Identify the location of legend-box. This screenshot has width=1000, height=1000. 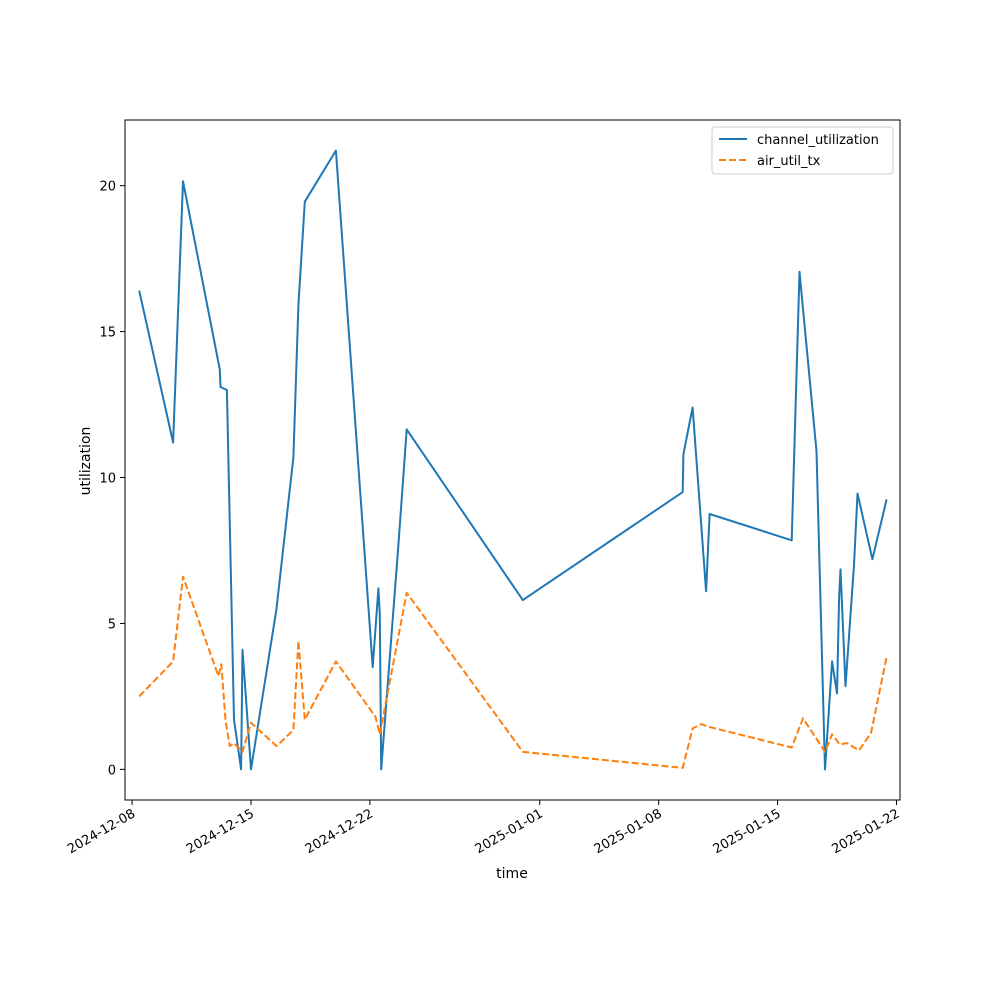
(802, 150).